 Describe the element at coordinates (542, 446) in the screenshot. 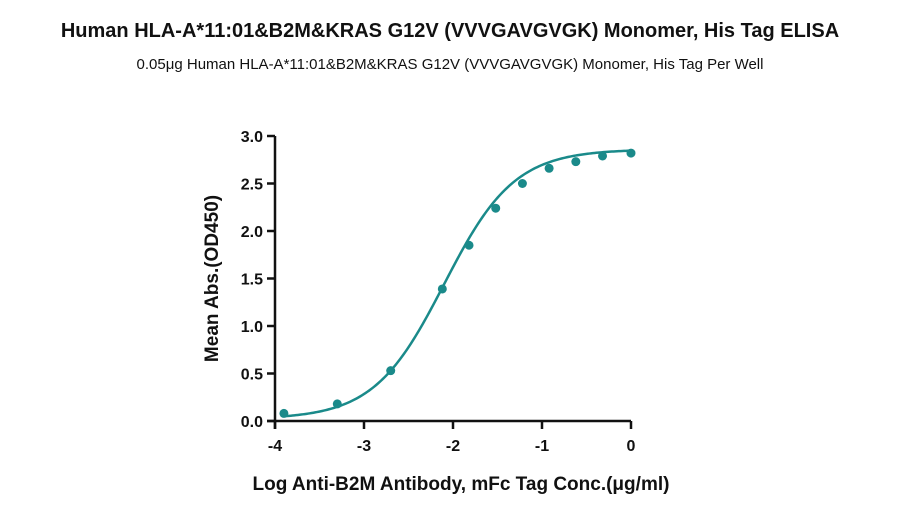

I see `x-tick-label: -1` at that location.